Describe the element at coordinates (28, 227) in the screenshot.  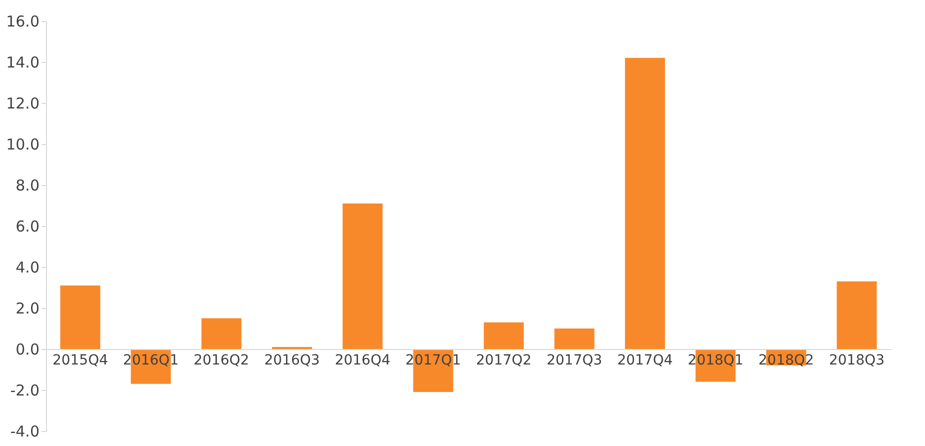
I see `y-tick-label: 6.0` at that location.